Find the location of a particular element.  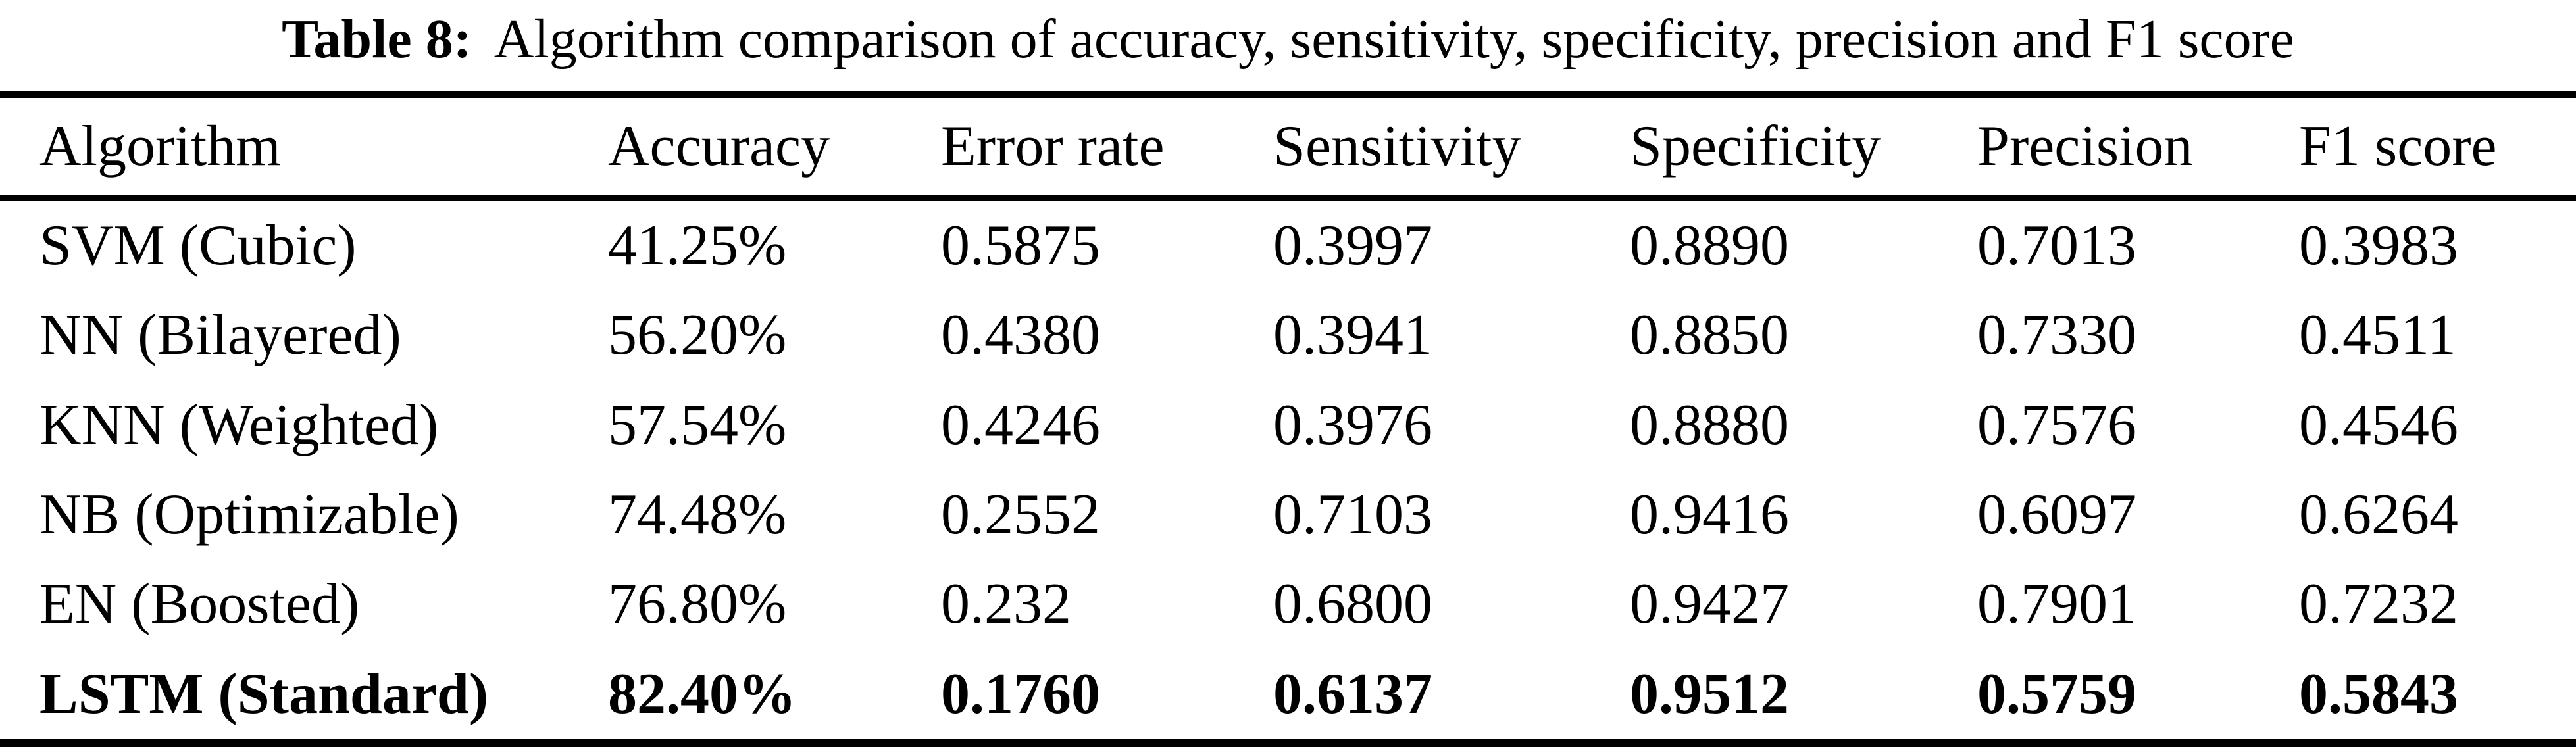

column-header-error-rate: Error rate is located at coordinates (1053, 146).